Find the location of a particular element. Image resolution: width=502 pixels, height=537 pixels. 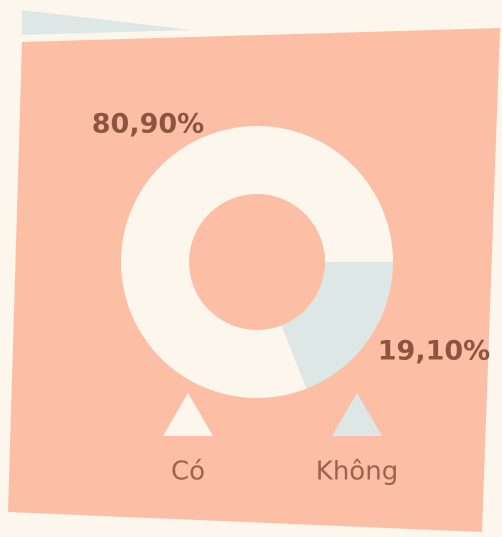

value-label: 19,10% is located at coordinates (434, 351).